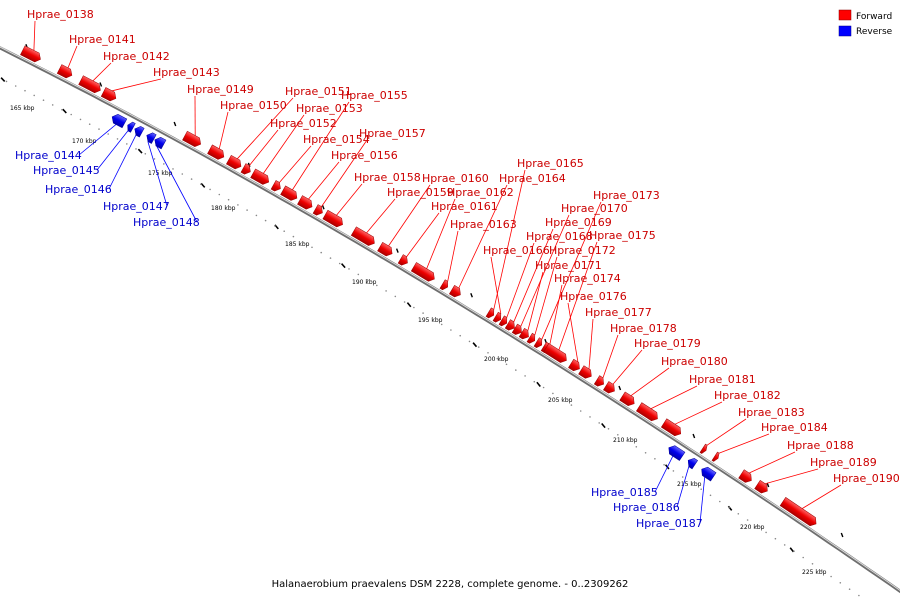 This screenshot has width=900, height=600. What do you see at coordinates (480, 192) in the screenshot?
I see `gene-label: Hprae_0162` at bounding box center [480, 192].